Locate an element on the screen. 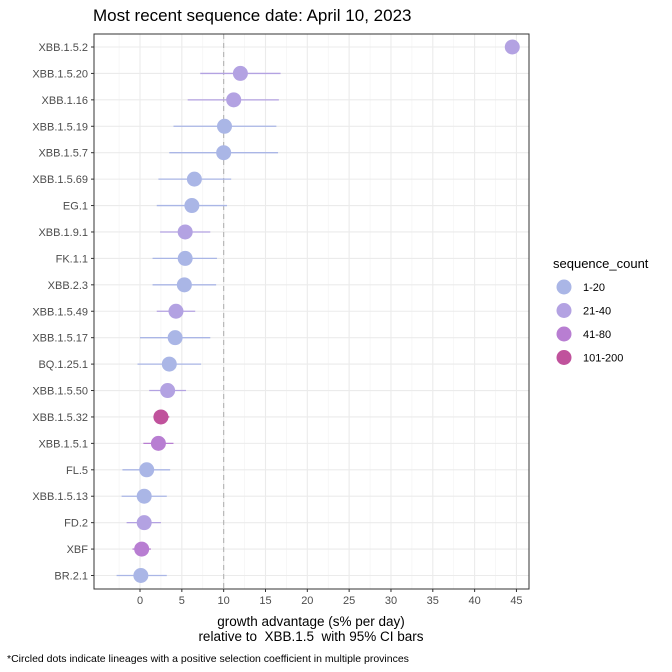 This screenshot has height=672, width=672. y-tick-label: XBB.1.5.13 is located at coordinates (60, 497).